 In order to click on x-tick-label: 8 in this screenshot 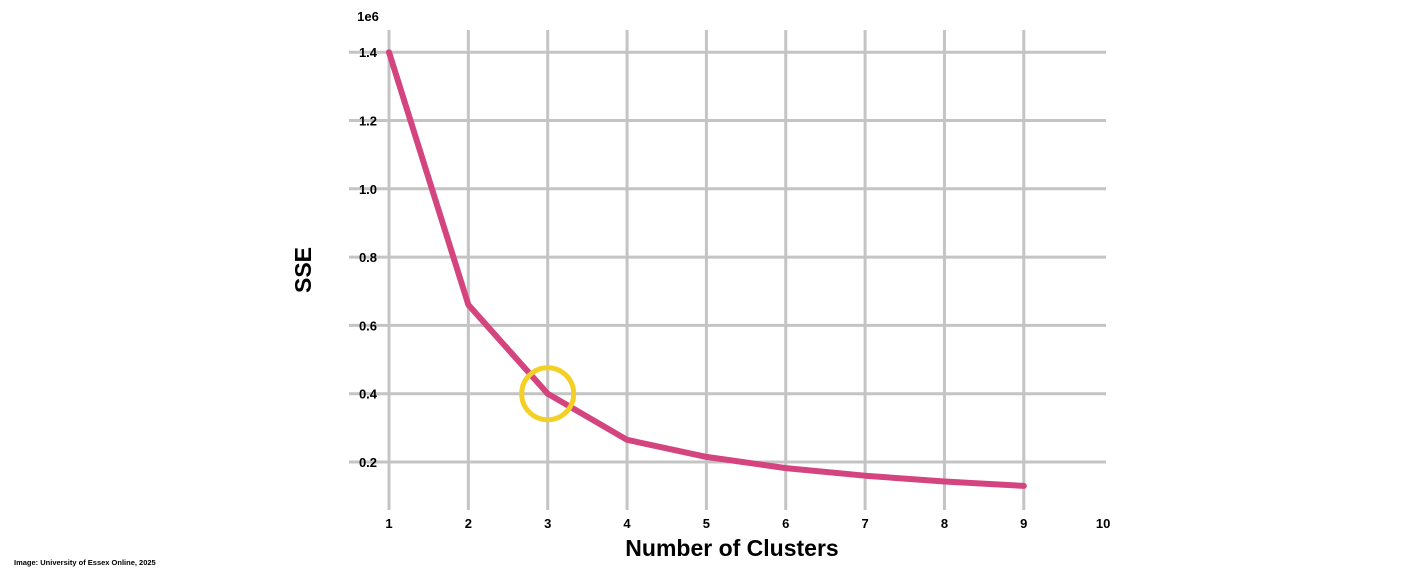, I will do `click(944, 523)`.